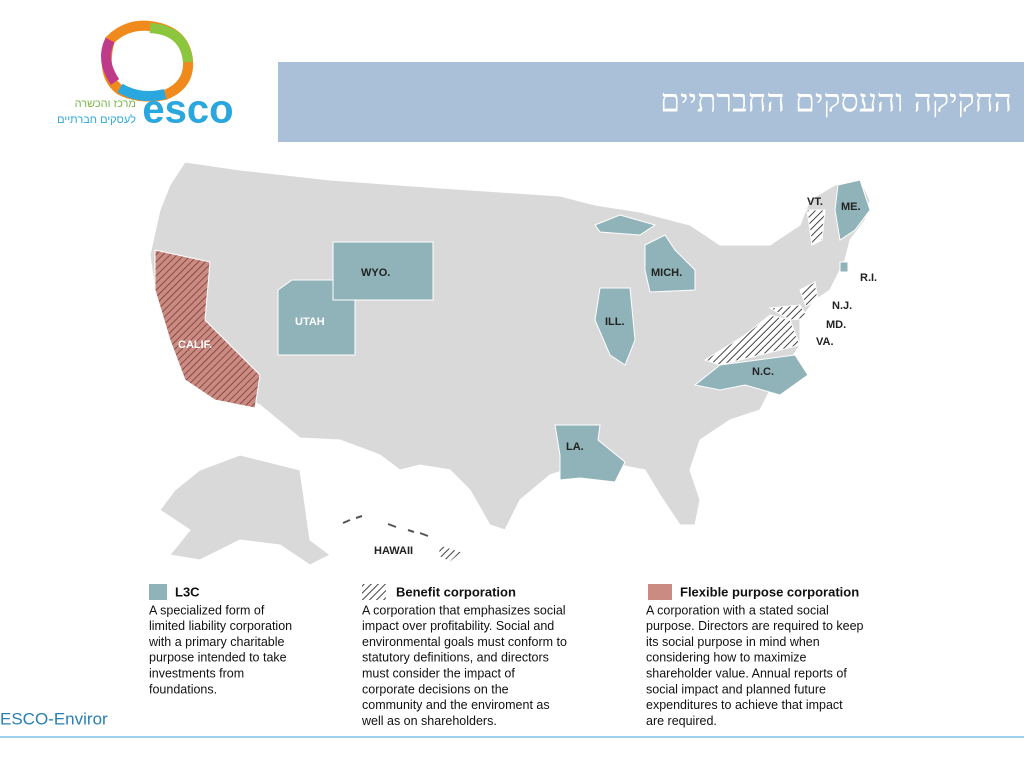  I want to click on legend-description: are required., so click(681, 721).